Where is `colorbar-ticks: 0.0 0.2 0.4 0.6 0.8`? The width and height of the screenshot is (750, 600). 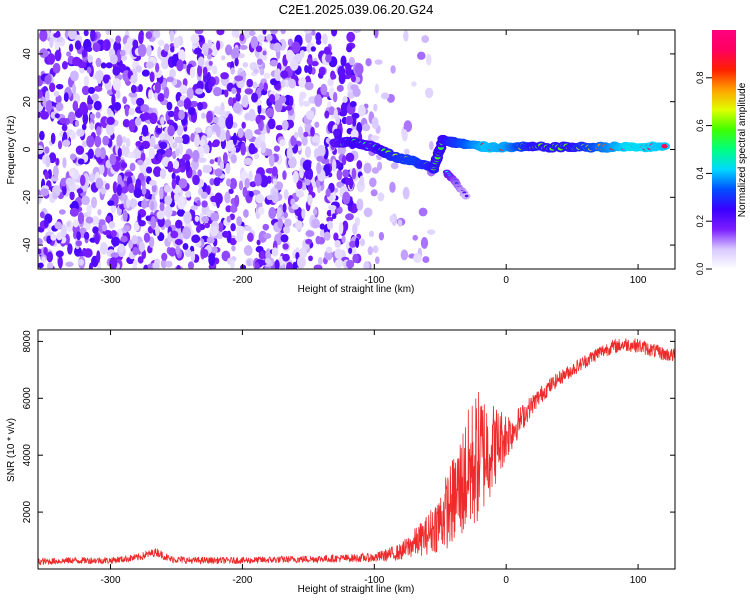 colorbar-ticks: 0.0 0.2 0.4 0.6 0.8 is located at coordinates (703, 173).